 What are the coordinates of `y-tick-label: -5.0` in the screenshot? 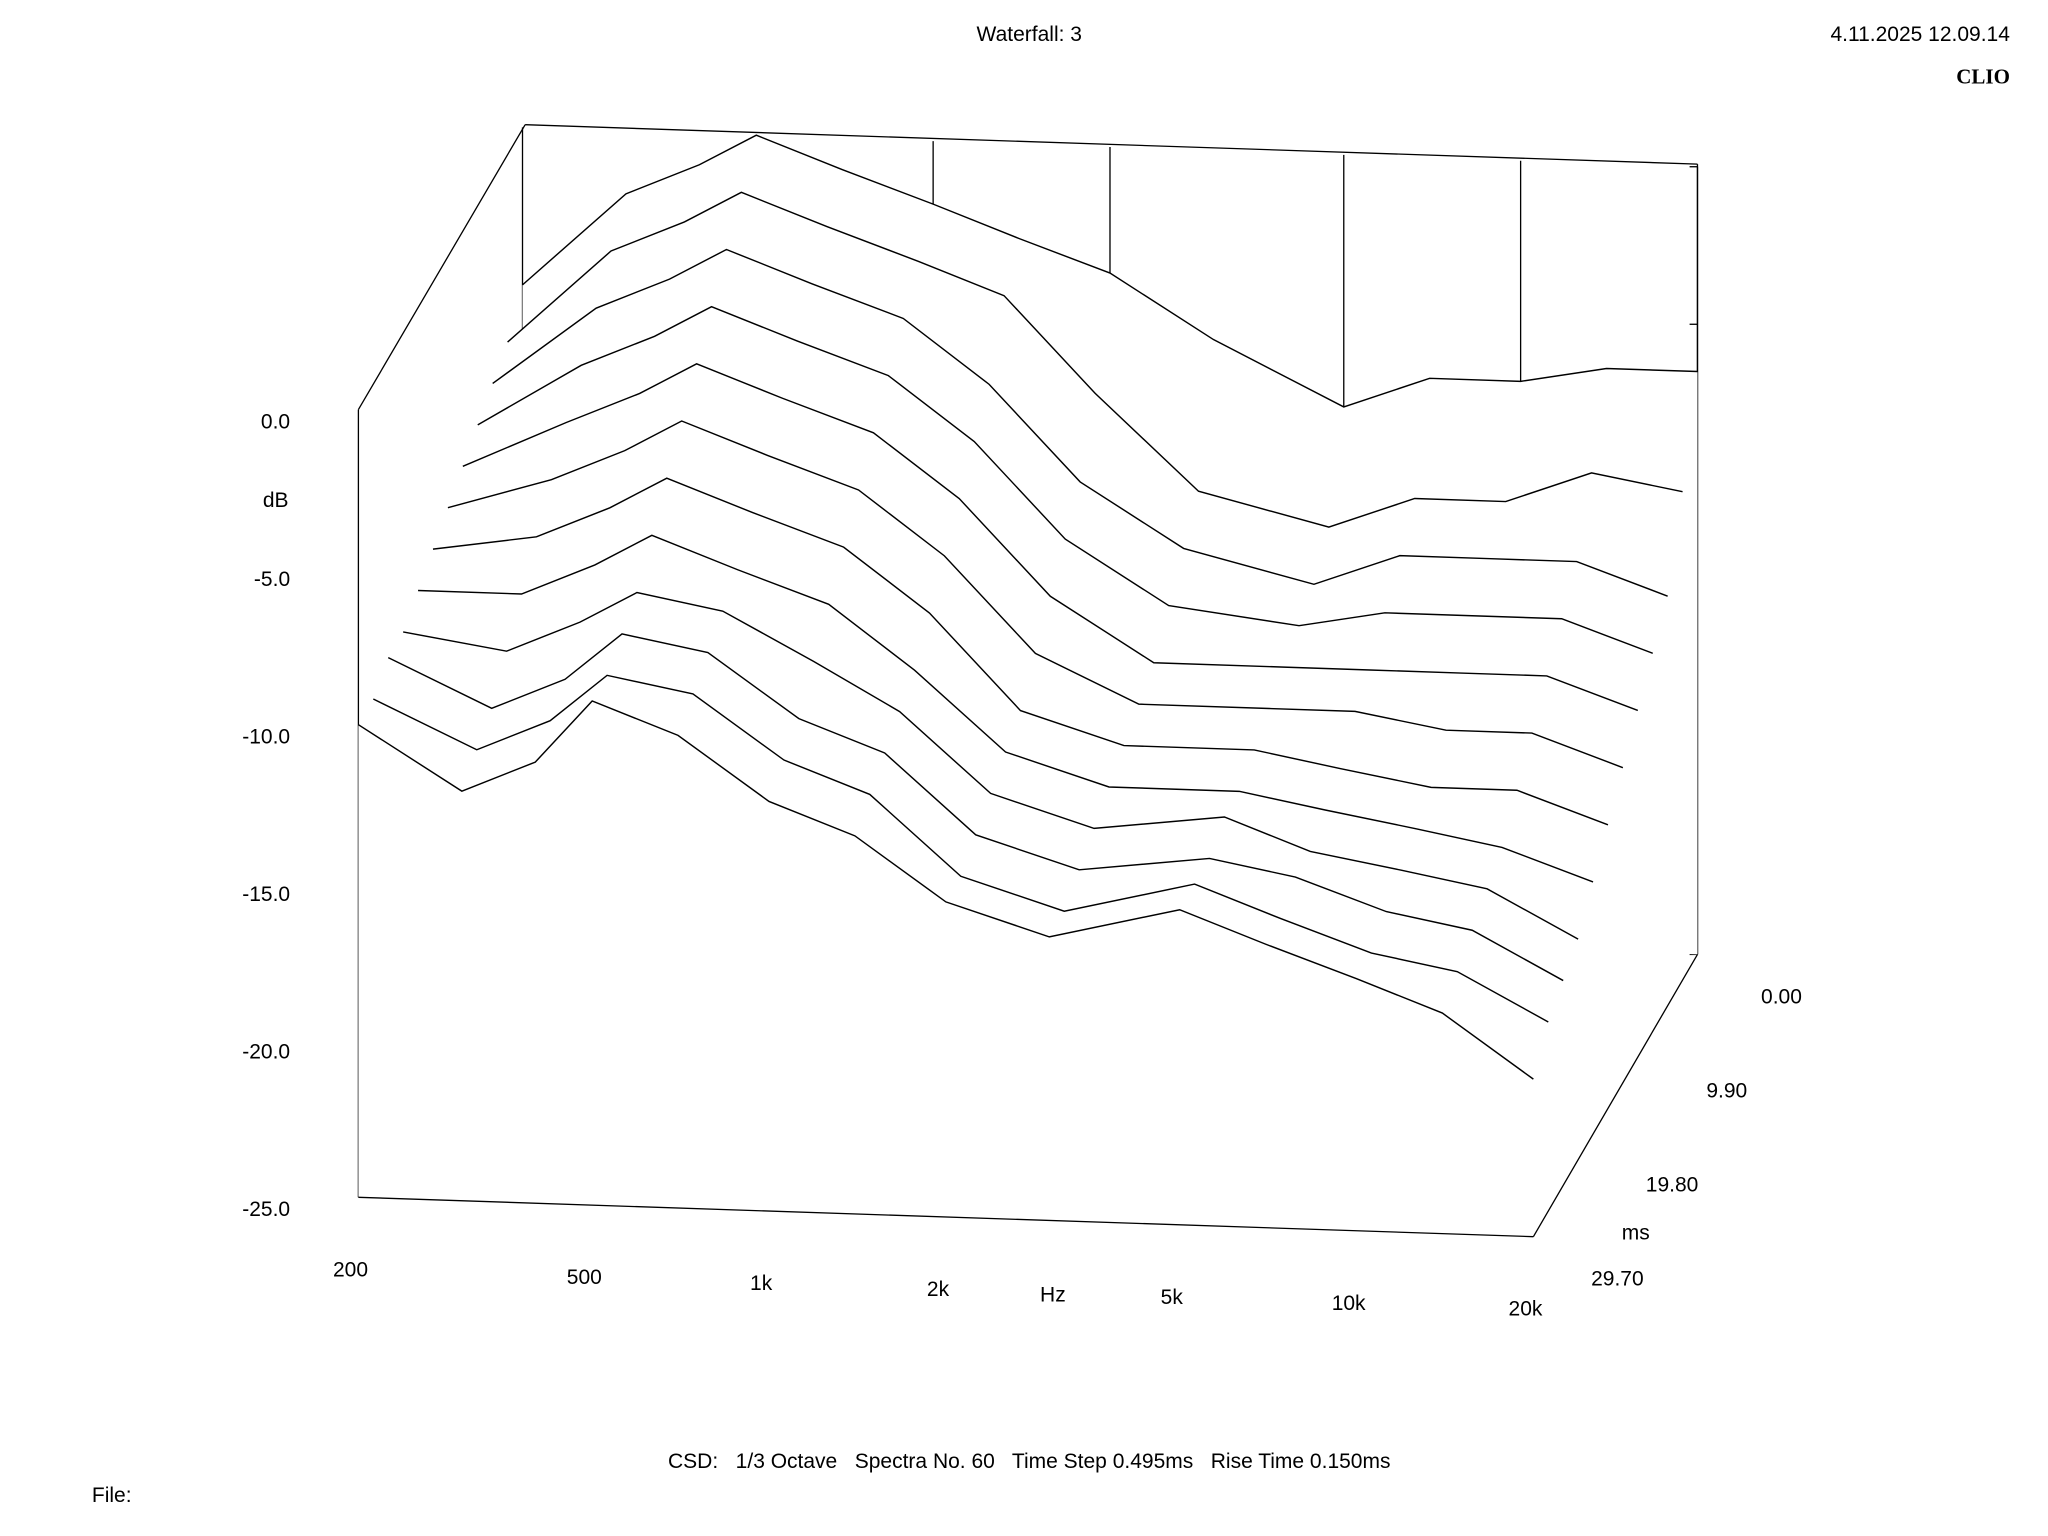 It's located at (272, 579).